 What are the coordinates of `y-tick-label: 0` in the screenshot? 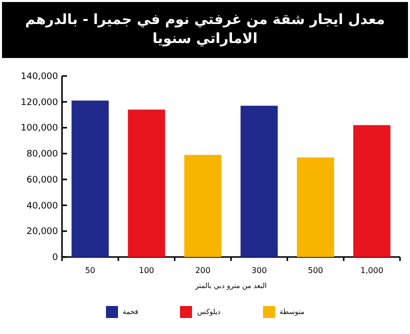 It's located at (55, 258).